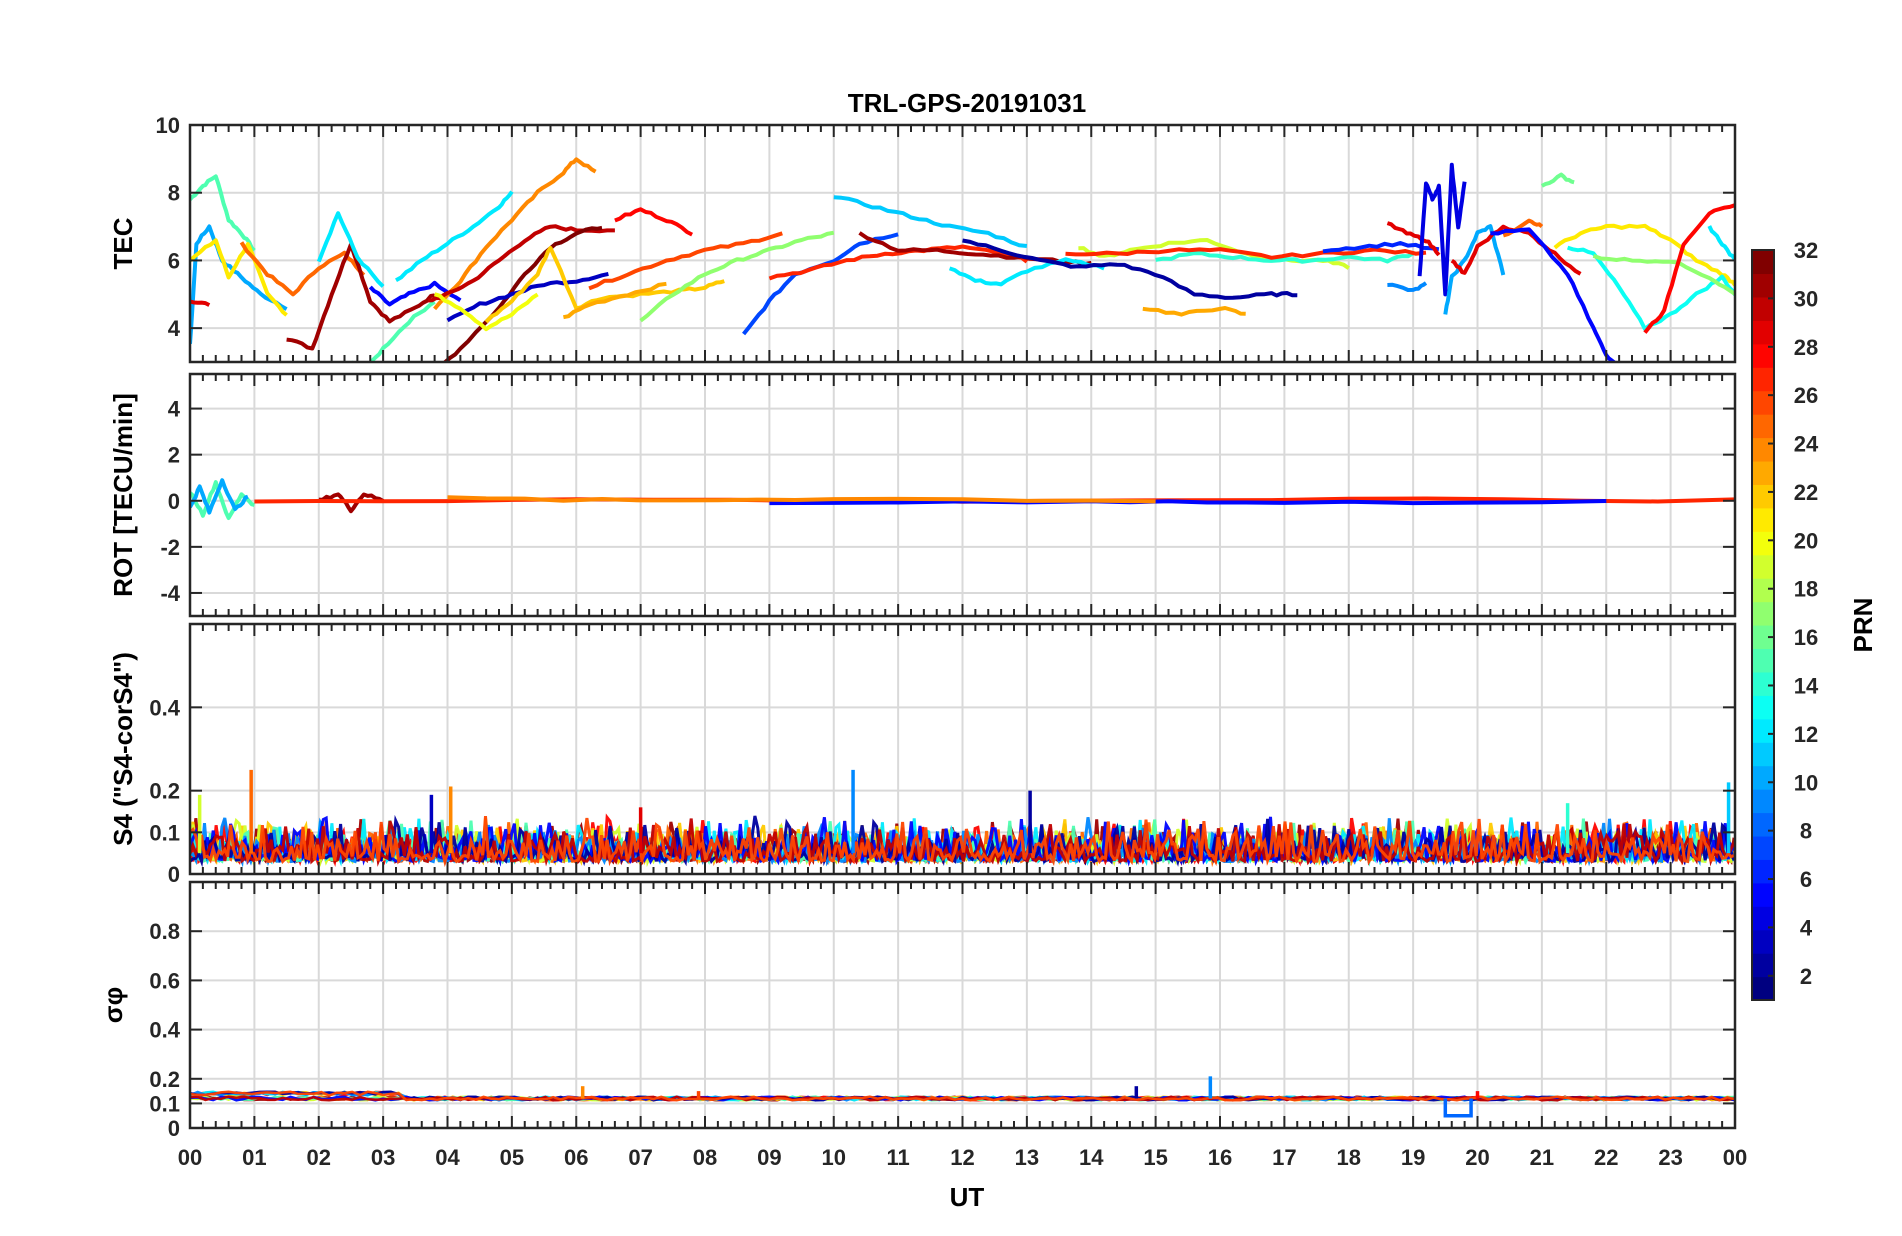 This screenshot has height=1236, width=1902. Describe the element at coordinates (967, 1197) in the screenshot. I see `x-axis-label: UT` at that location.